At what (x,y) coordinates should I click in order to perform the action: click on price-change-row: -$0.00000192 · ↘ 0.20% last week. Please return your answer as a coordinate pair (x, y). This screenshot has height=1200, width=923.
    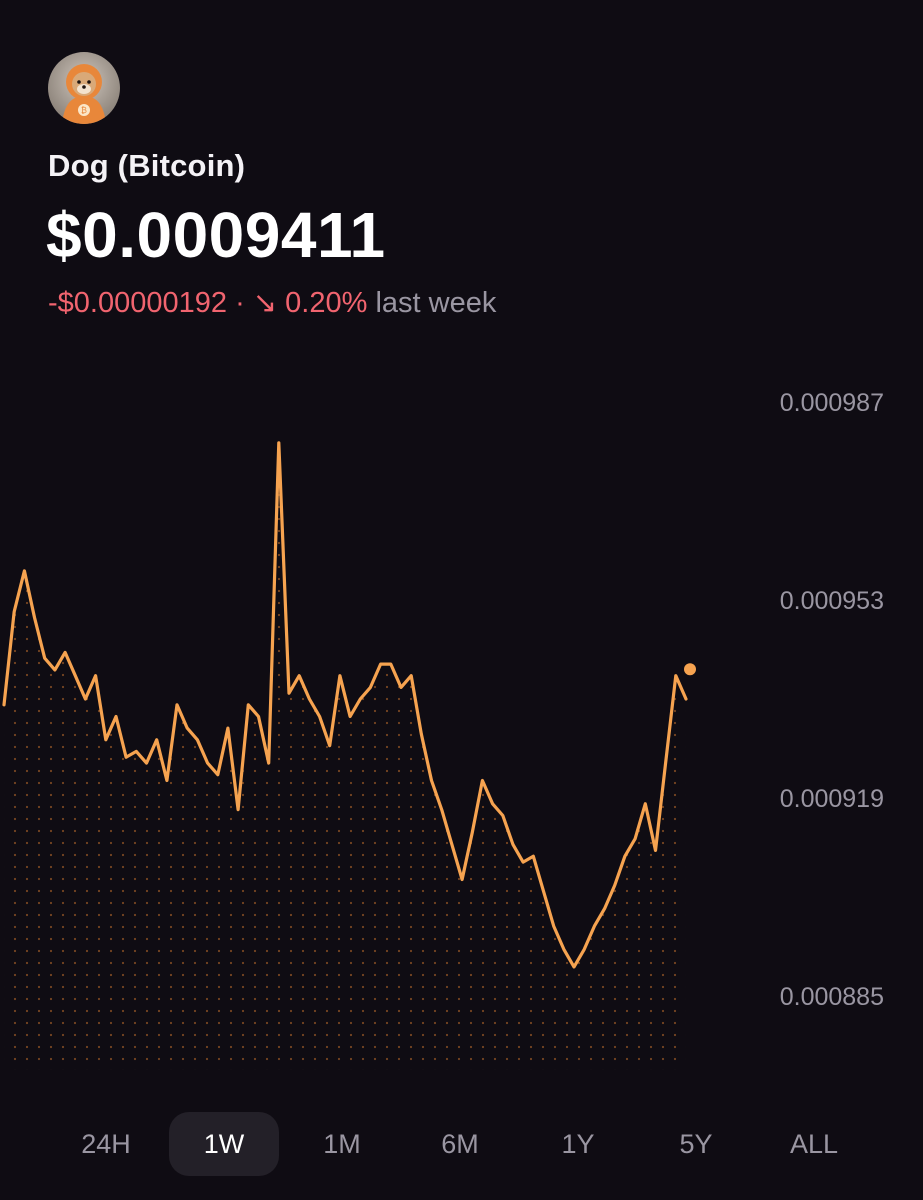
    Looking at the image, I should click on (272, 303).